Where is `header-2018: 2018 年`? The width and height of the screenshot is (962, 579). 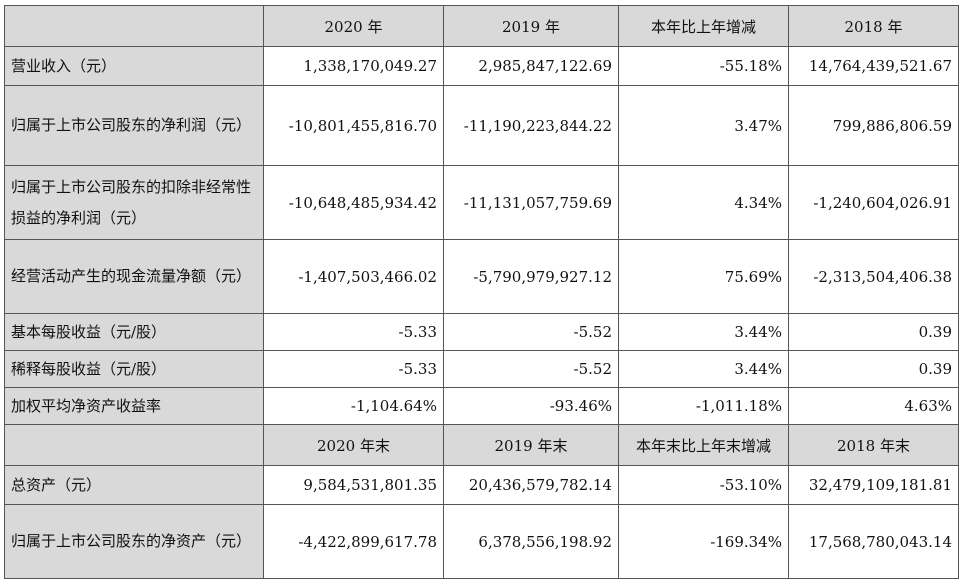 header-2018: 2018 年 is located at coordinates (873, 26).